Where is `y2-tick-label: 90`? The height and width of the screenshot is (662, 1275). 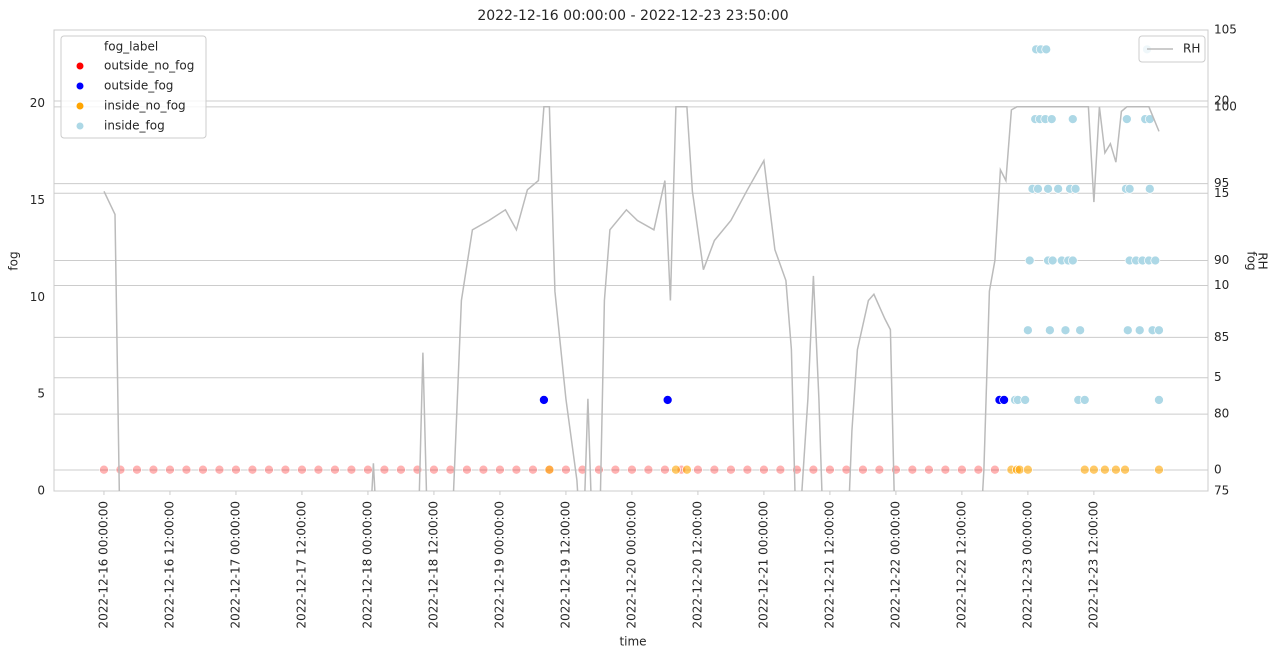 y2-tick-label: 90 is located at coordinates (1221, 260).